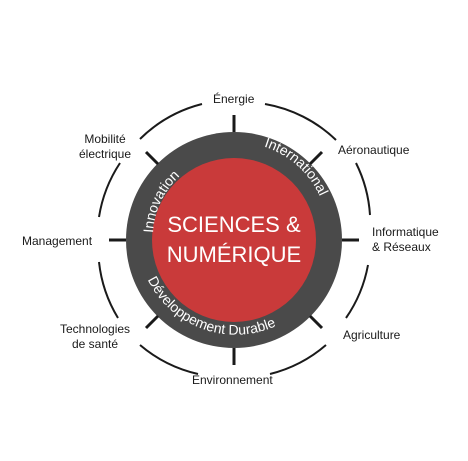  I want to click on label-aeronautique: Aéronautique, so click(374, 150).